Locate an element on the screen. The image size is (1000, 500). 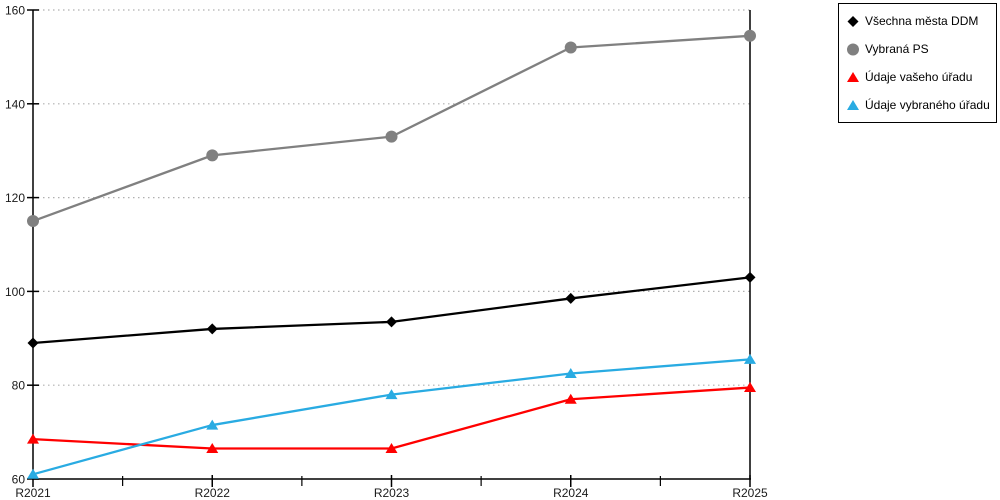
diamond-legend-icon is located at coordinates (853, 21).